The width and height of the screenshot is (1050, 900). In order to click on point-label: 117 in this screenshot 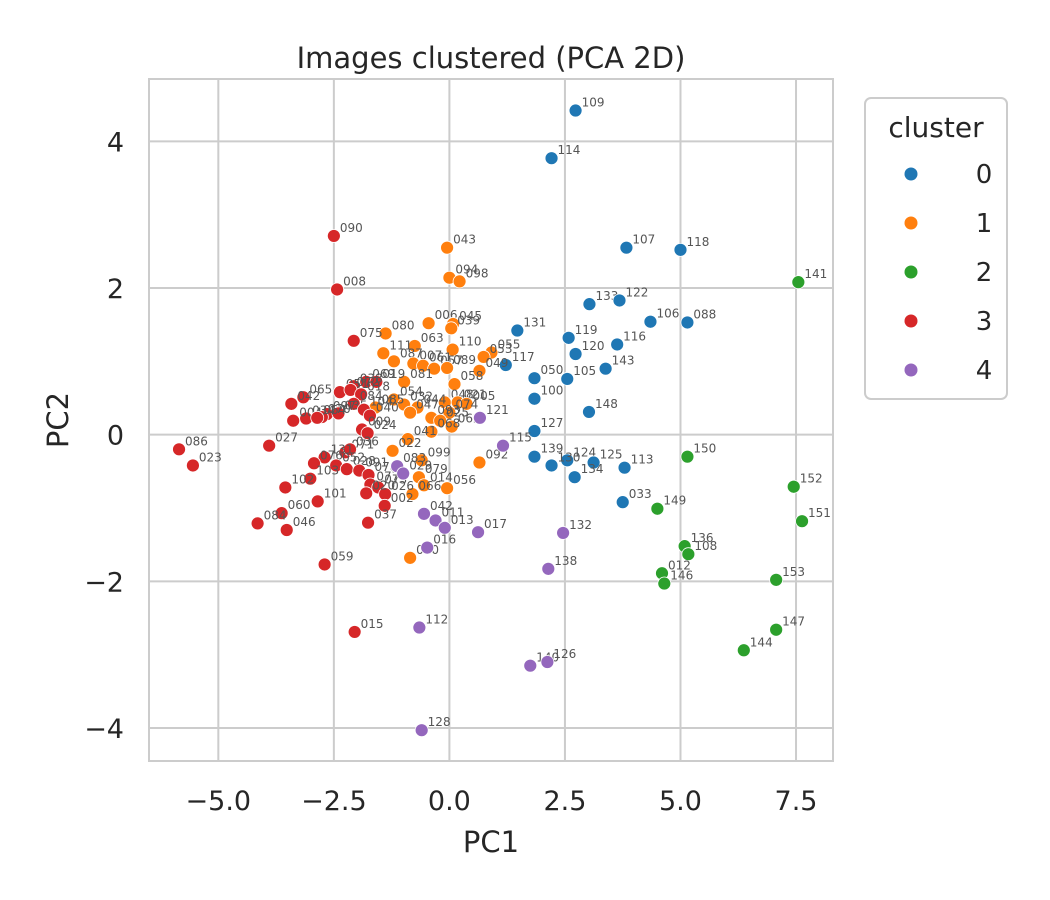, I will do `click(523, 357)`.